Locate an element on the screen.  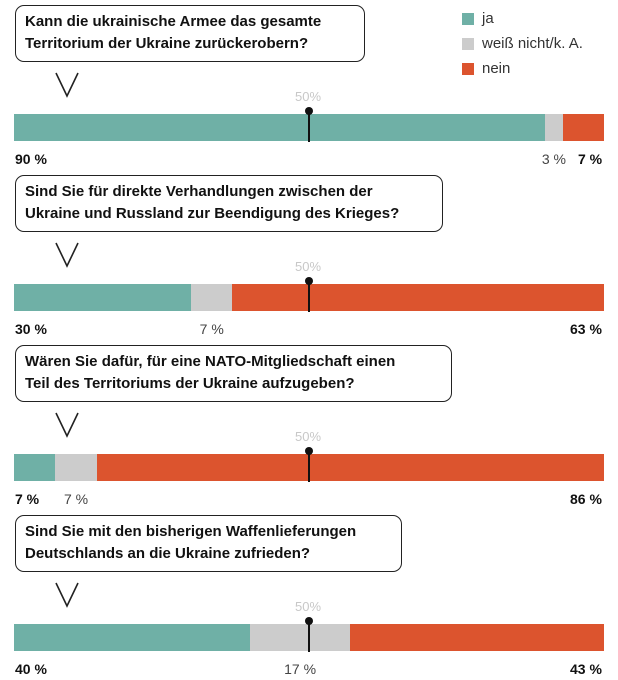
legend-item-nein: nein is located at coordinates (522, 68).